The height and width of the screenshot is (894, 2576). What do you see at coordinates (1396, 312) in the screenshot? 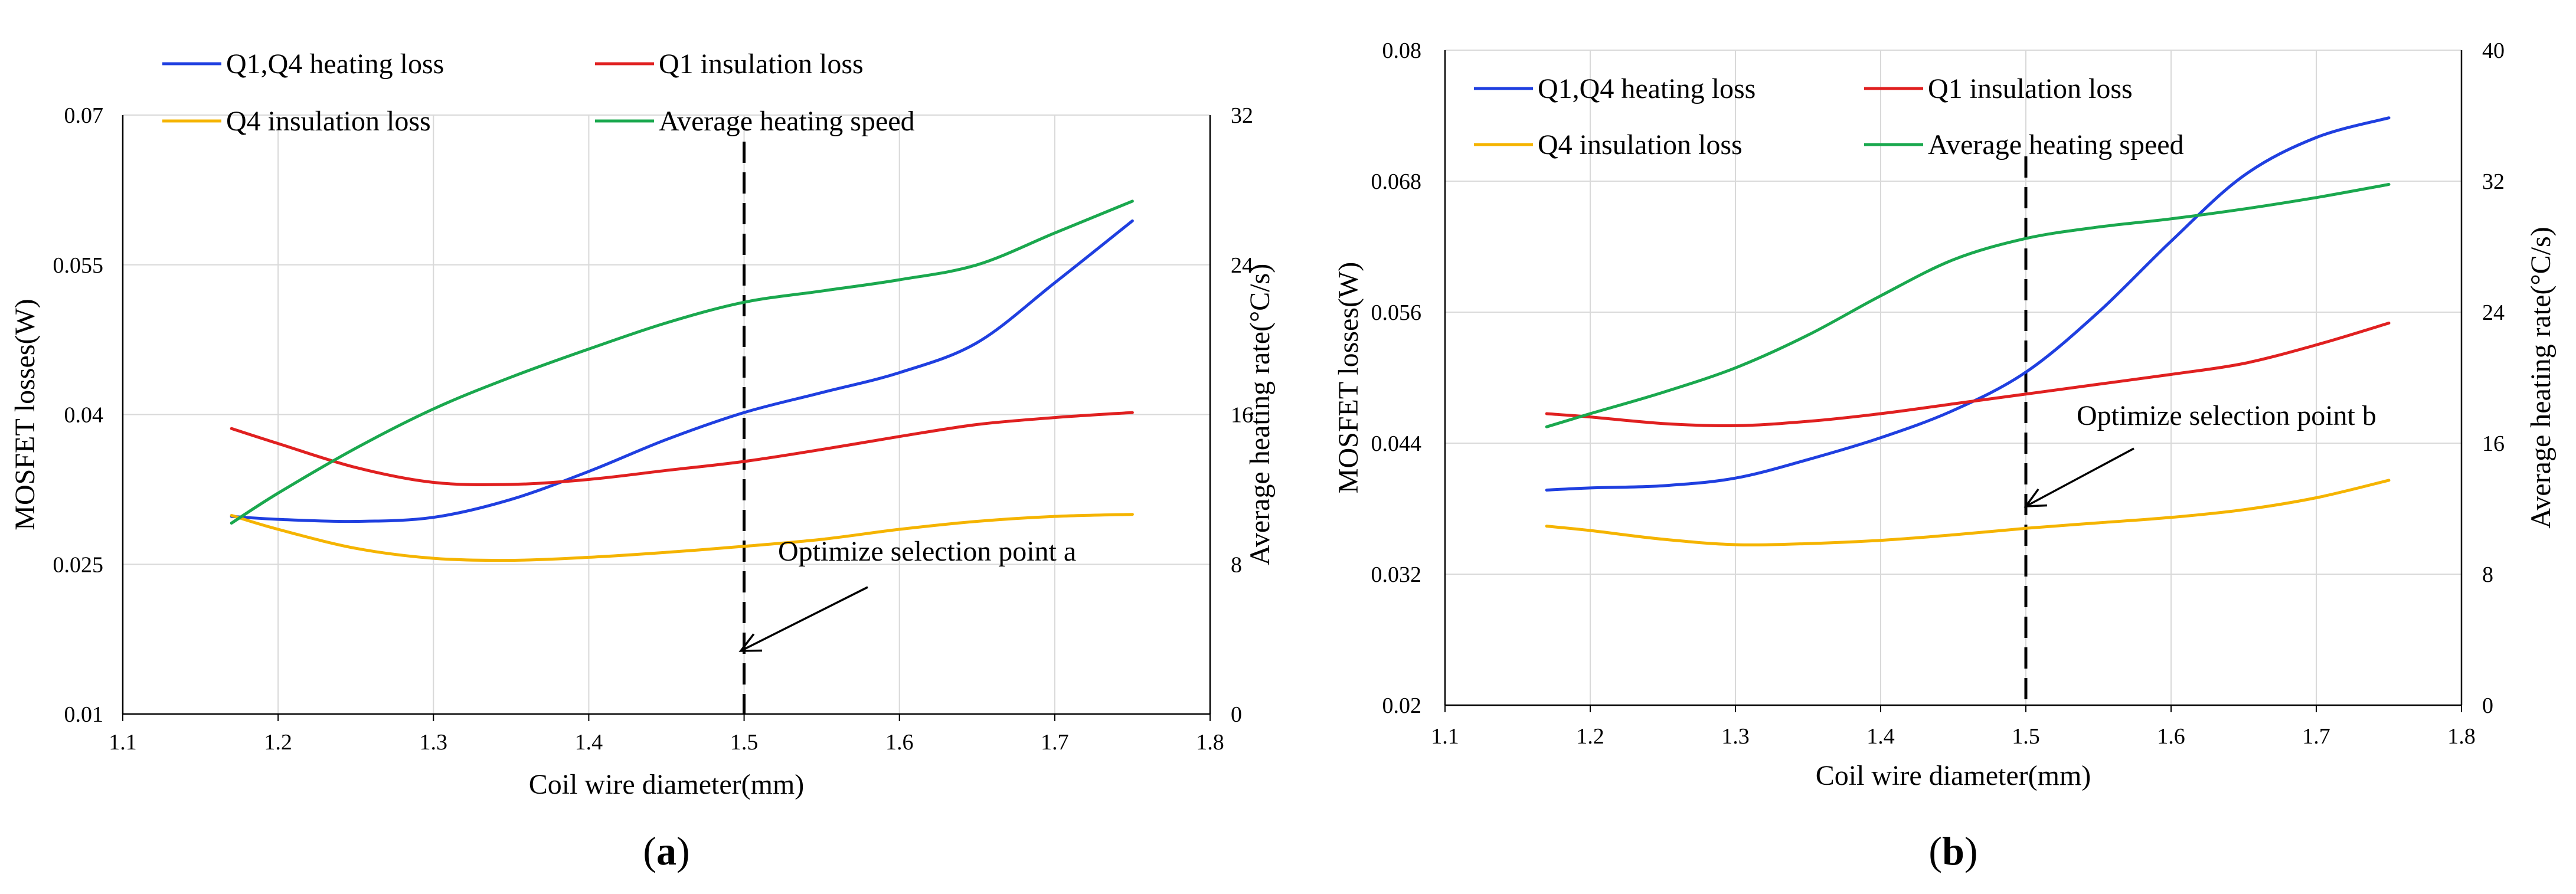
I see `y-tick-label: 0.056` at bounding box center [1396, 312].